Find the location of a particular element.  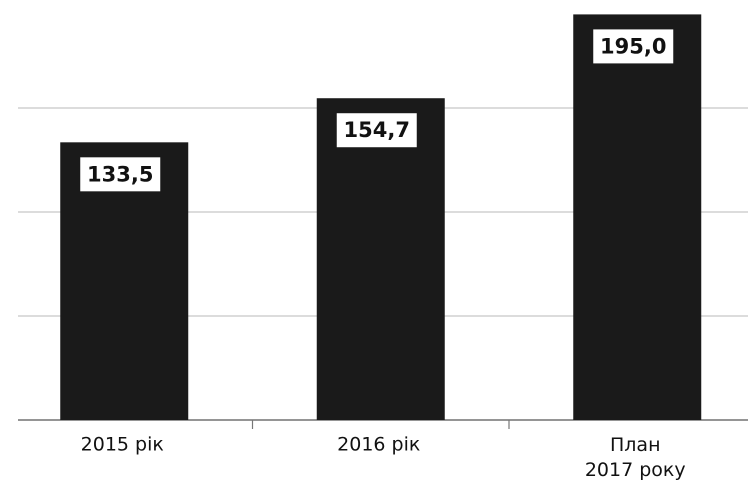

label-line: 2017 року is located at coordinates (635, 470).